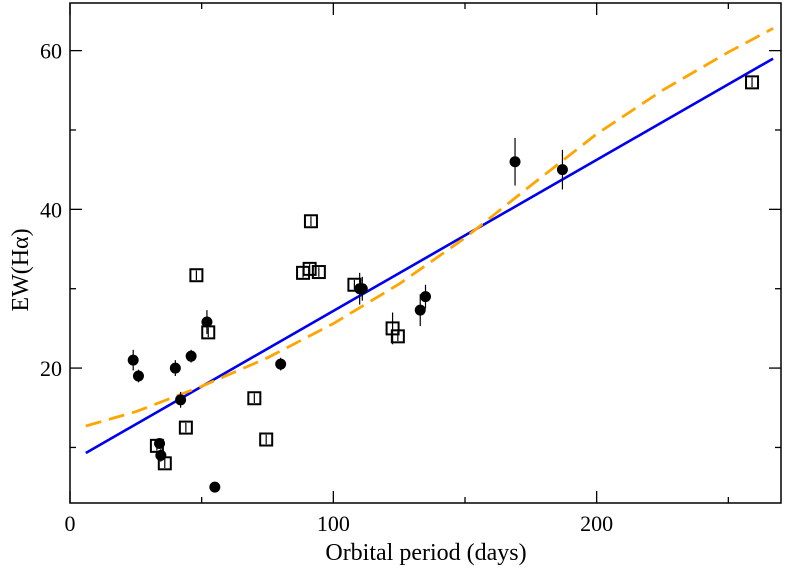  Describe the element at coordinates (51, 51) in the screenshot. I see `y-tick-label: 60` at that location.